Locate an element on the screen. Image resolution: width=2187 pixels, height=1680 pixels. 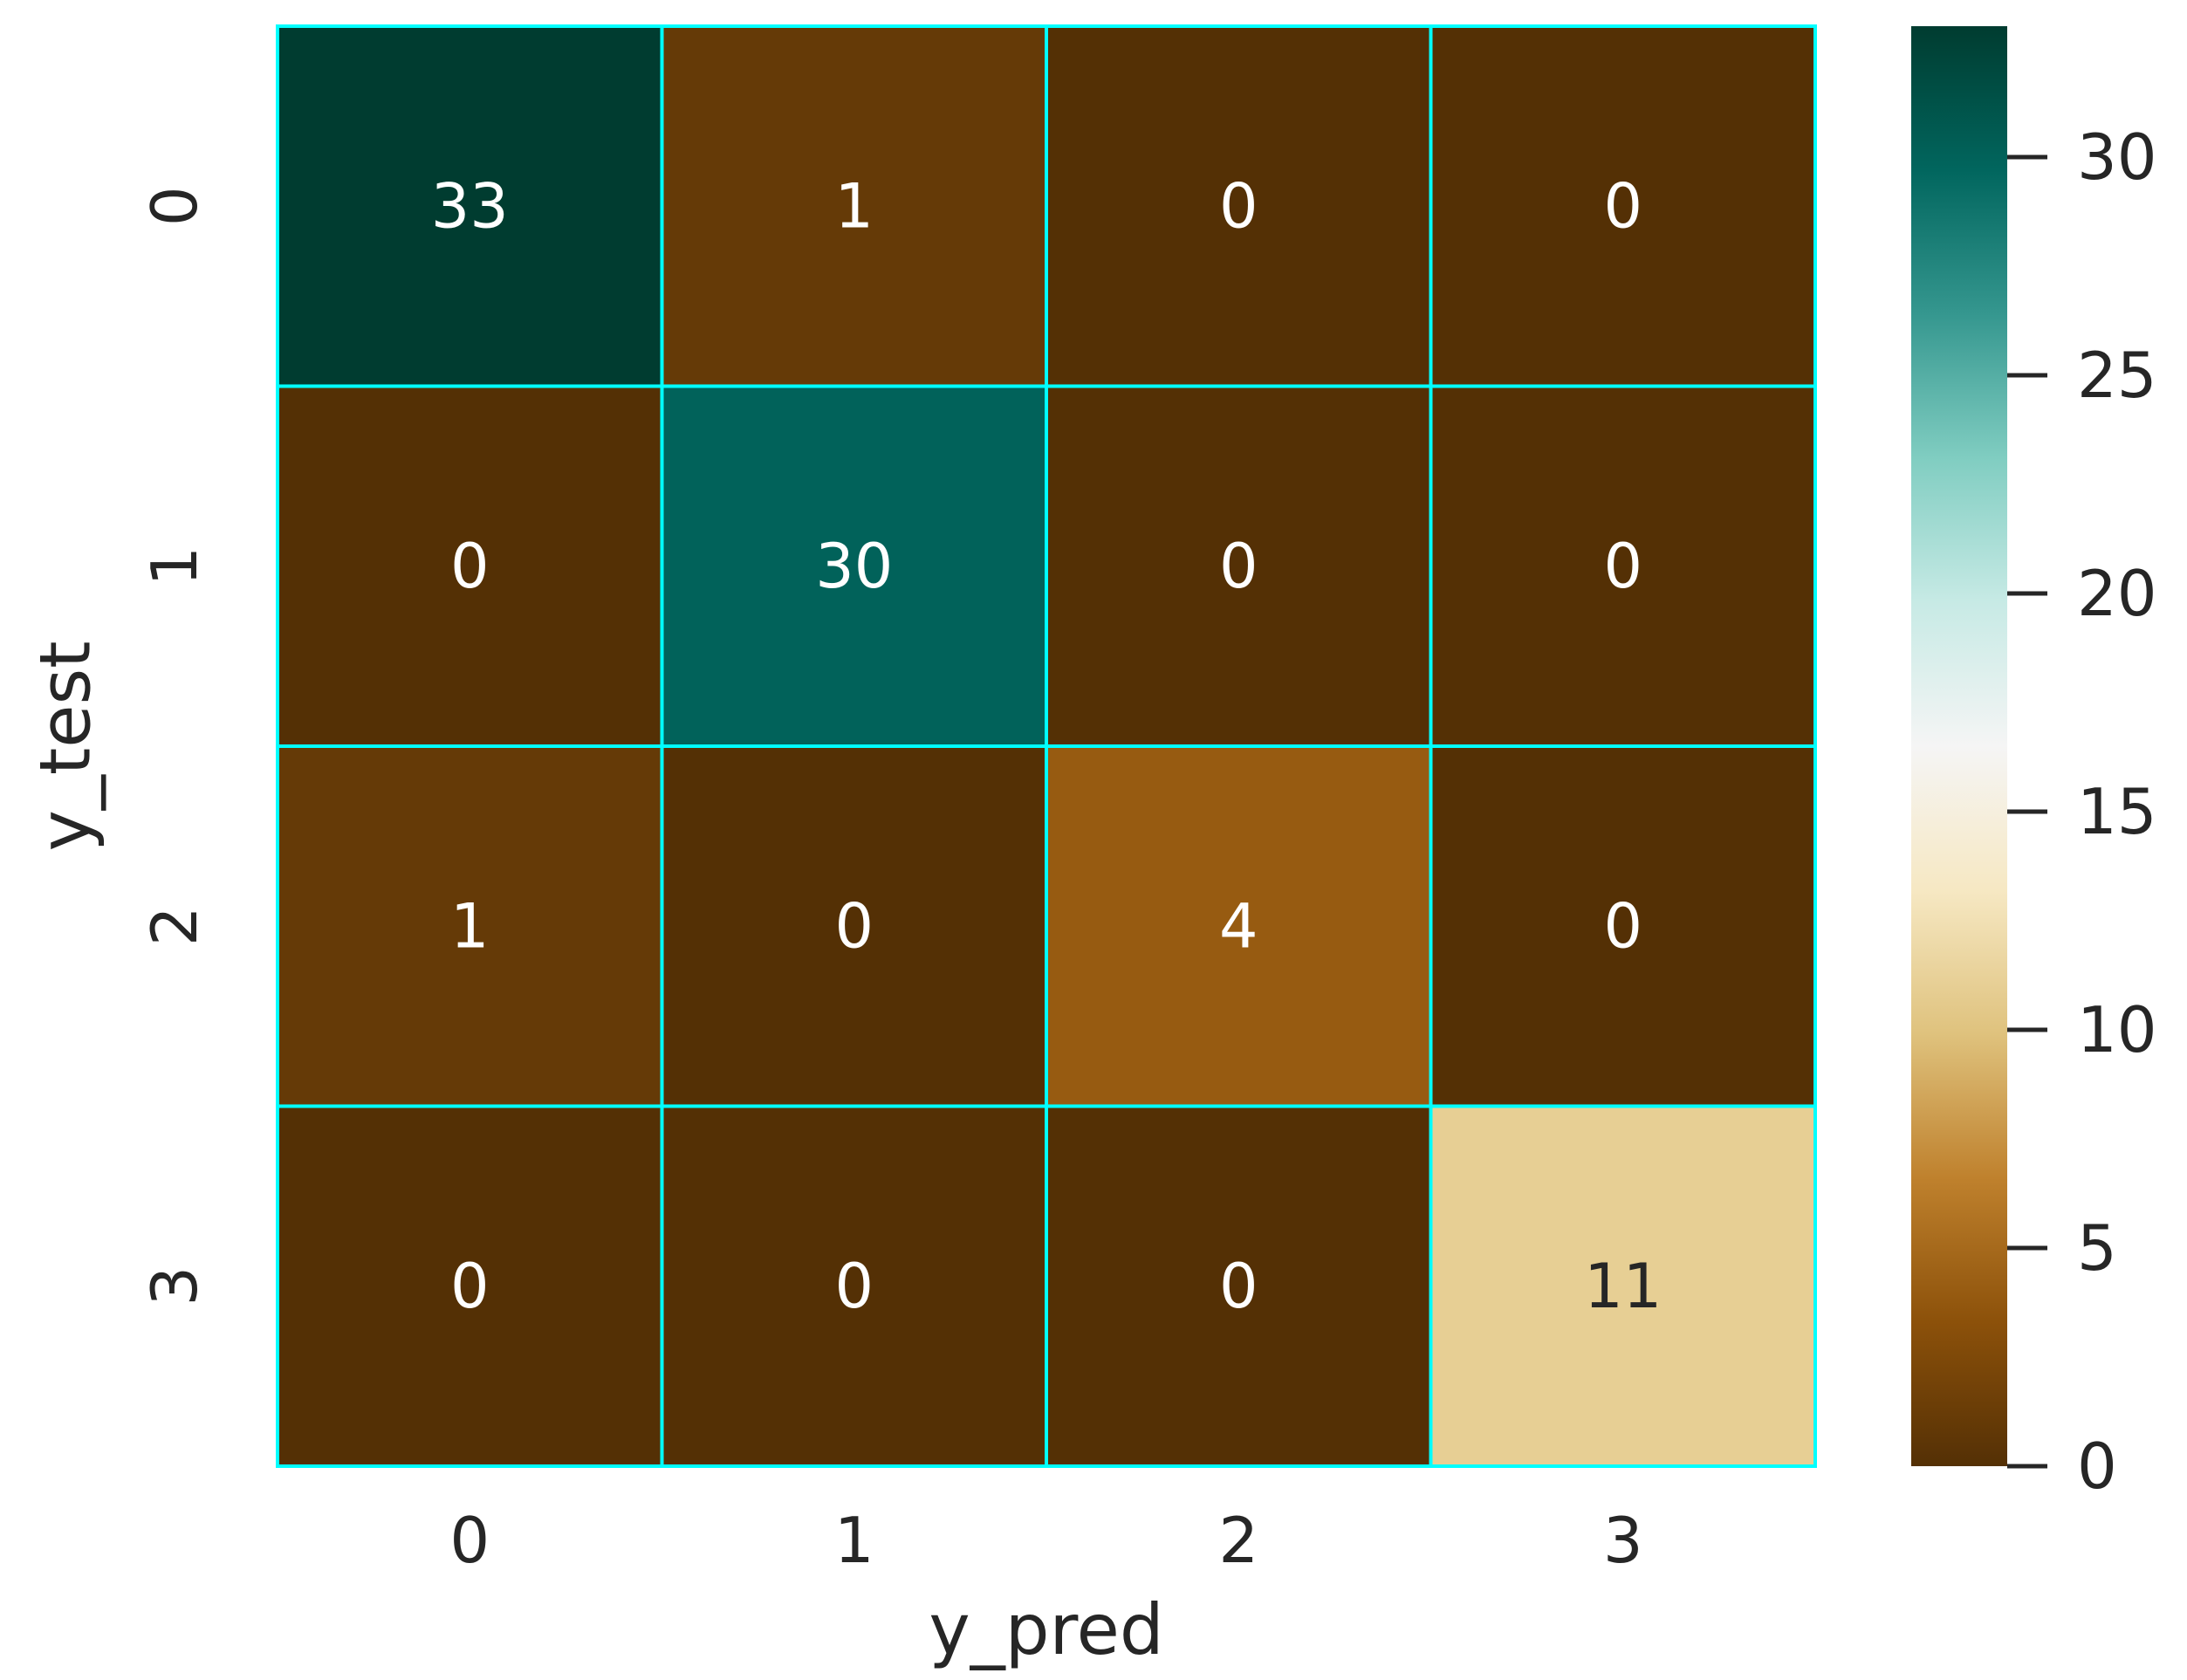
heatmap-cell-r3-c1 is located at coordinates (854, 1286).